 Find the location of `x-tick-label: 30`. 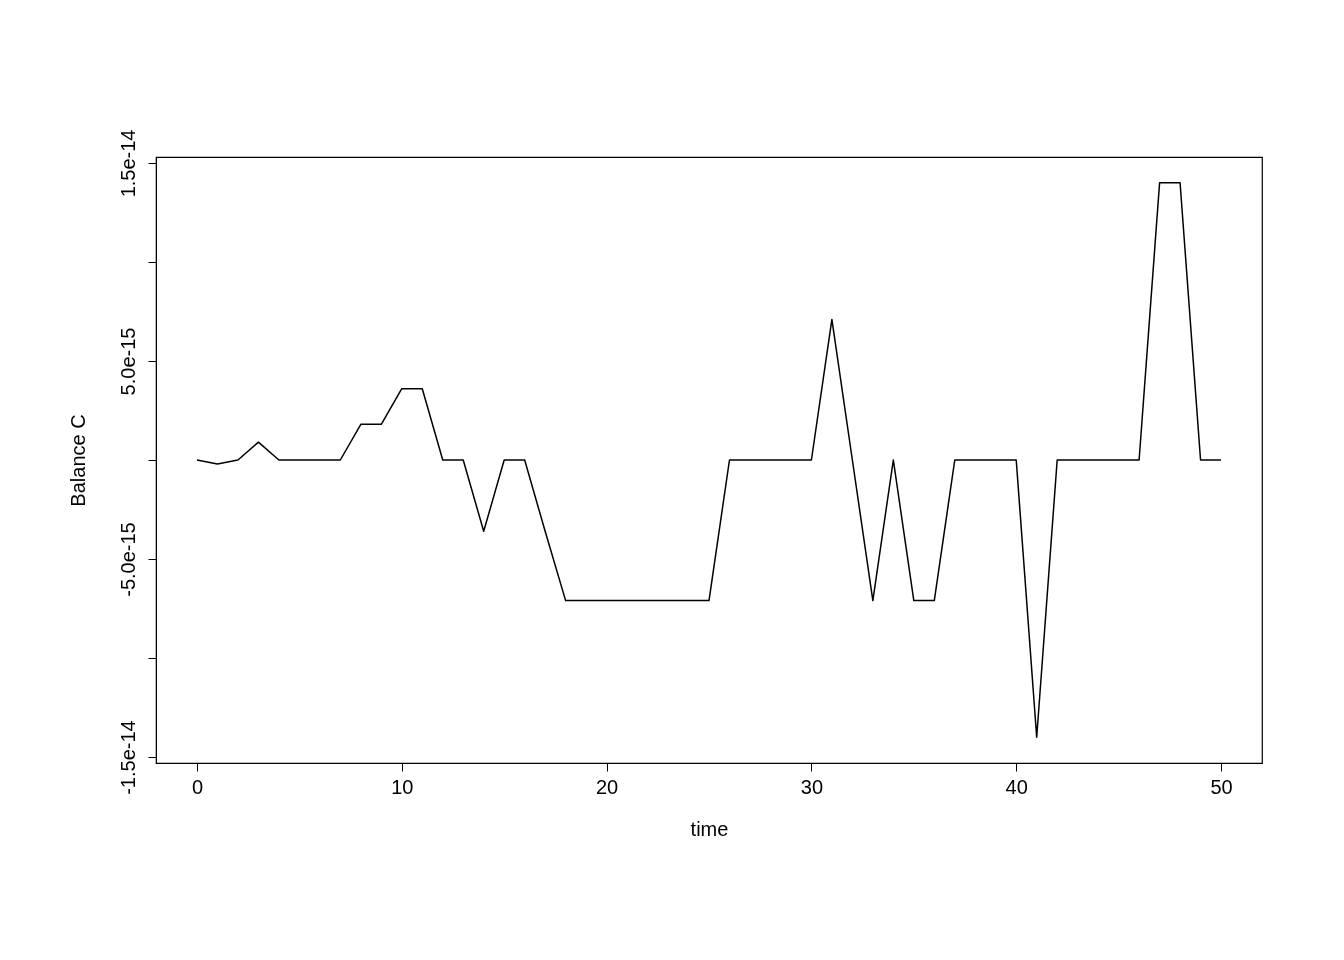

x-tick-label: 30 is located at coordinates (812, 786).